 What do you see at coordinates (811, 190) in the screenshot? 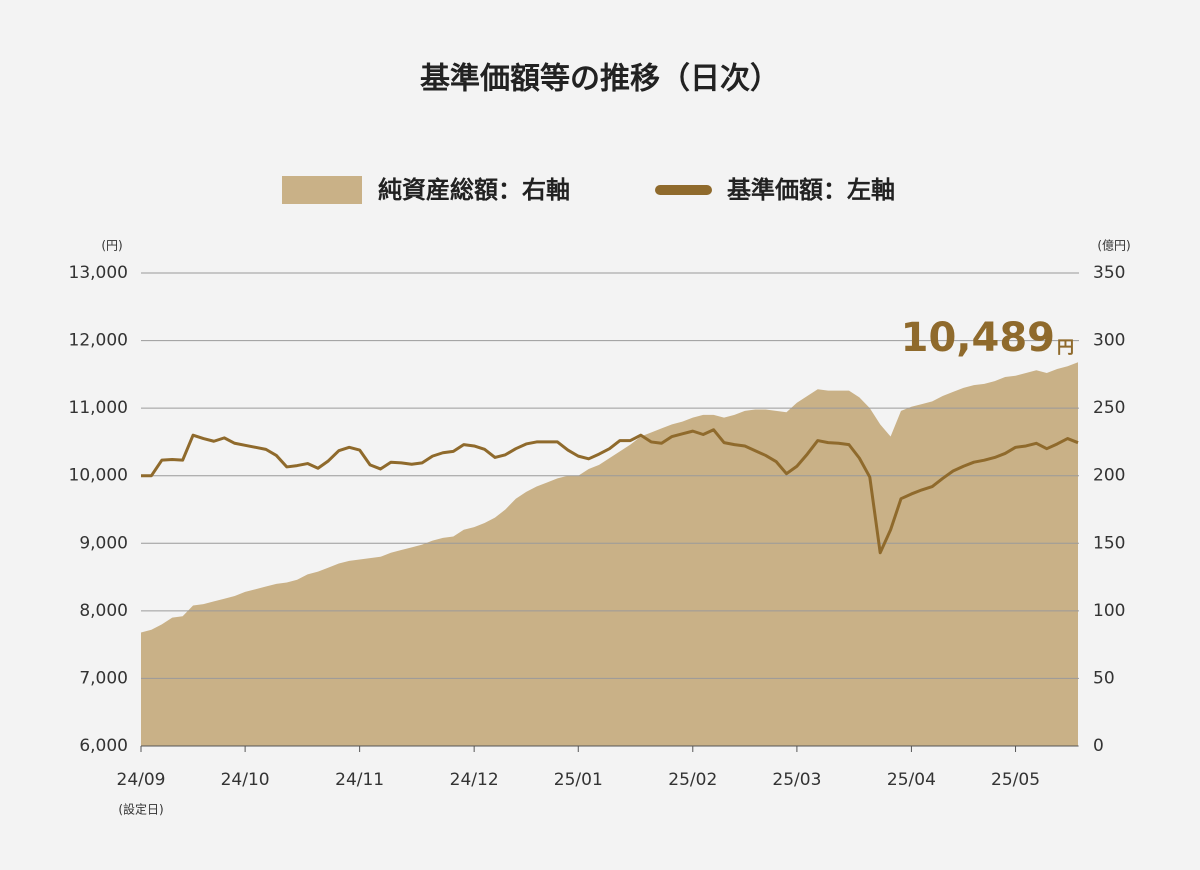
I see `legend-label: 基準価額：左軸` at bounding box center [811, 190].